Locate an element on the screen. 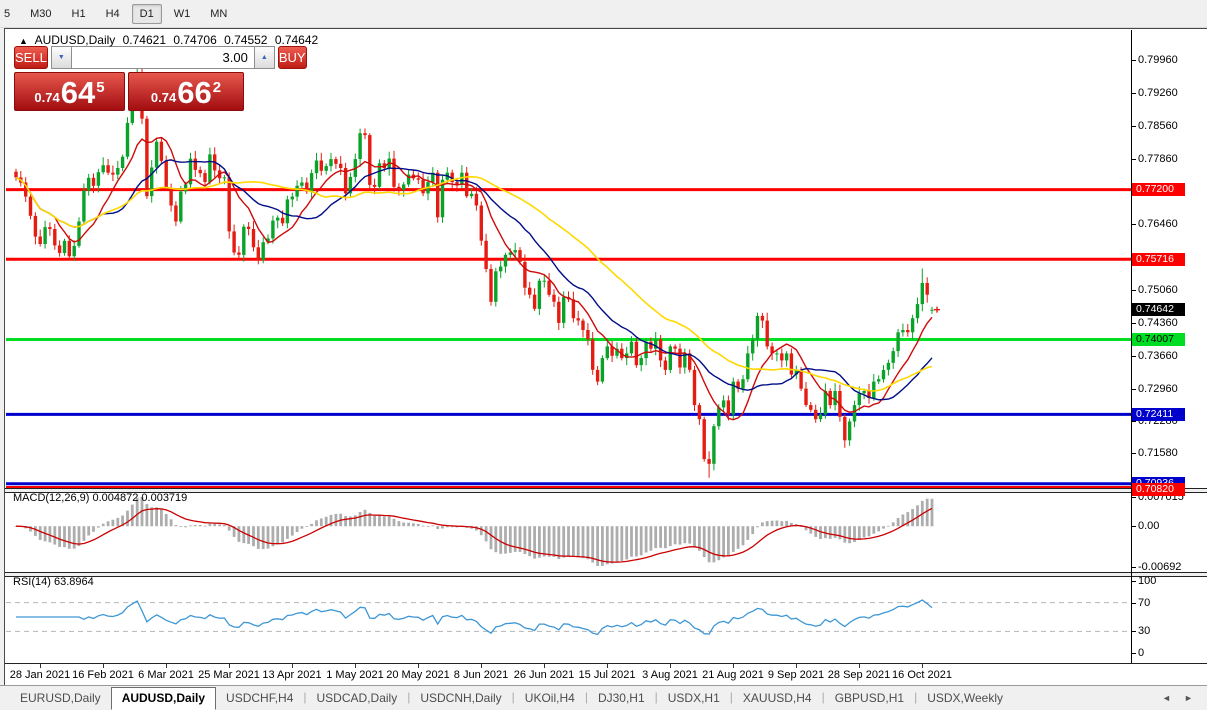  date-label: 15 Jul 2021 is located at coordinates (607, 675).